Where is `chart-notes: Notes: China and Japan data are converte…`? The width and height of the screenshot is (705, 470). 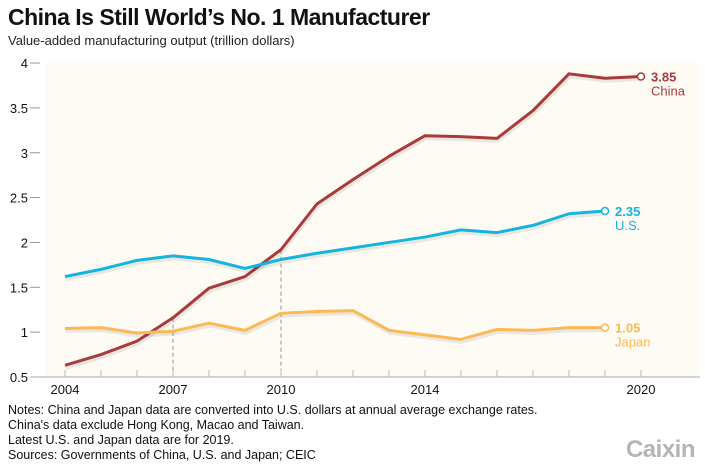 chart-notes: Notes: China and Japan data are converte… is located at coordinates (288, 433).